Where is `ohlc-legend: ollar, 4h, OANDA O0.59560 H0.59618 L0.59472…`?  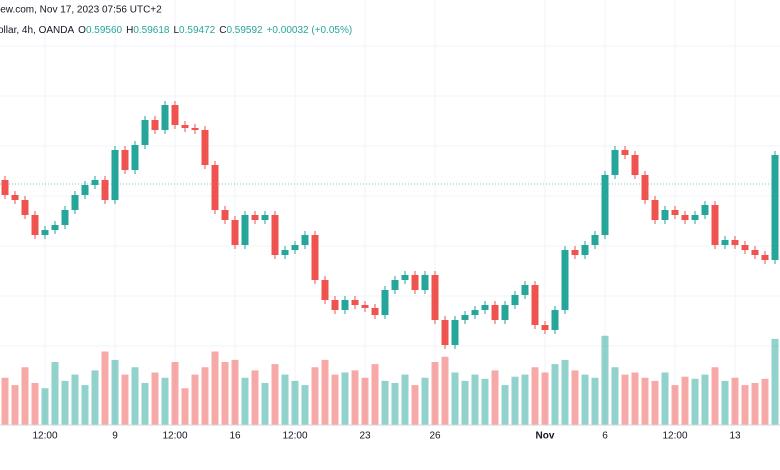 ohlc-legend: ollar, 4h, OANDA O0.59560 H0.59618 L0.59472… is located at coordinates (176, 30).